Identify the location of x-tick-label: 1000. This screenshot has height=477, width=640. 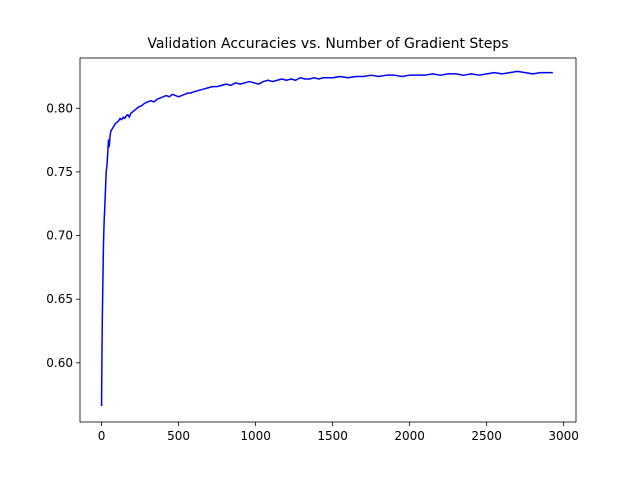
(255, 436).